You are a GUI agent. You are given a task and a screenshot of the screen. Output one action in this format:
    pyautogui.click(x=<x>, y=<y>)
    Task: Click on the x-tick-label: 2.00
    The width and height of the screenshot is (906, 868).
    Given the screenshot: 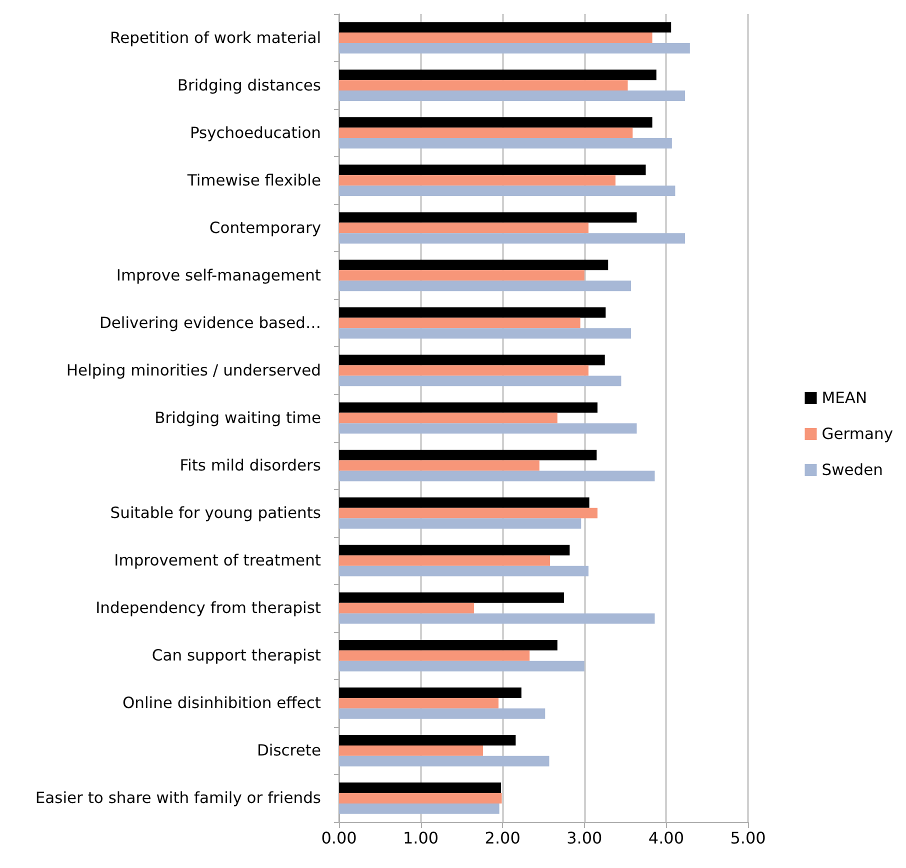 What is the action you would take?
    pyautogui.click(x=502, y=838)
    